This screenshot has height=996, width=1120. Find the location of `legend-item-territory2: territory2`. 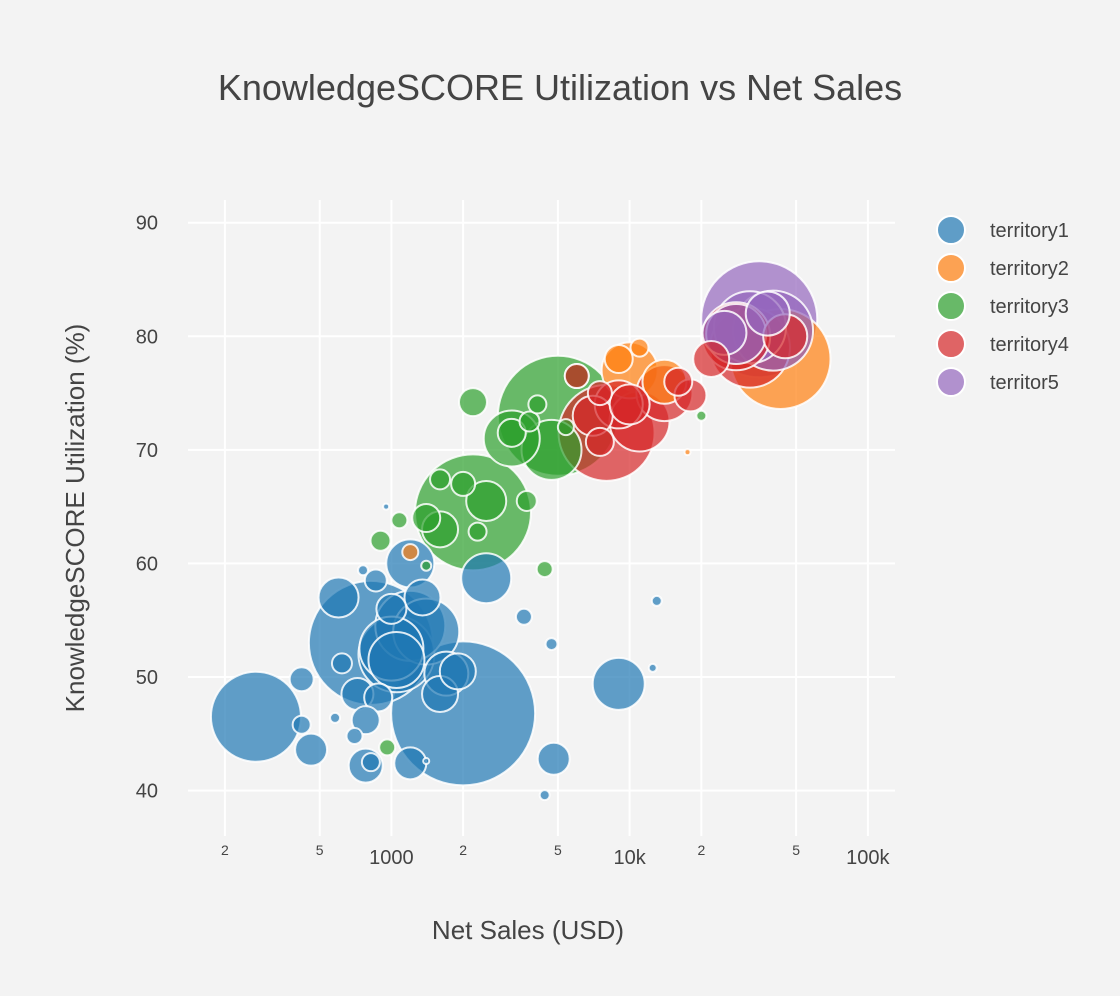

legend-item-territory2: territory2 is located at coordinates (1002, 268).